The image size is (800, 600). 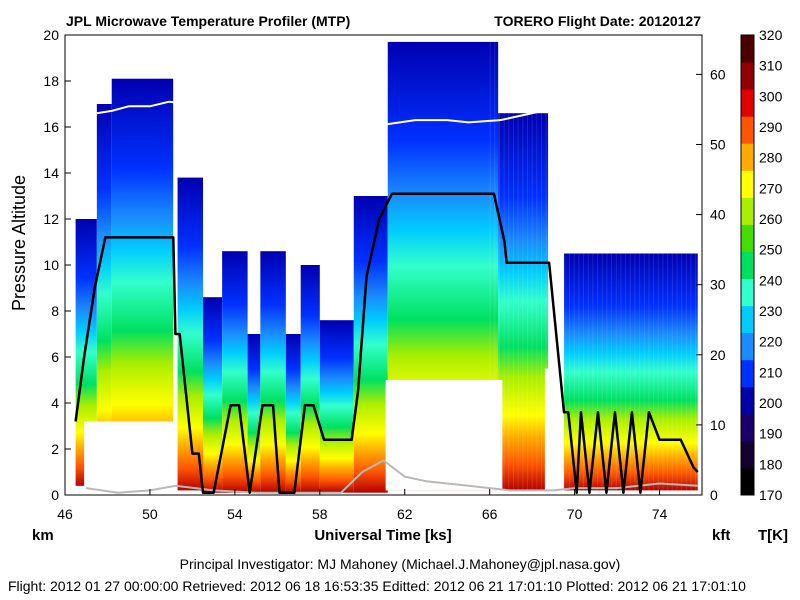 What do you see at coordinates (150, 514) in the screenshot?
I see `x-tick-label: 50` at bounding box center [150, 514].